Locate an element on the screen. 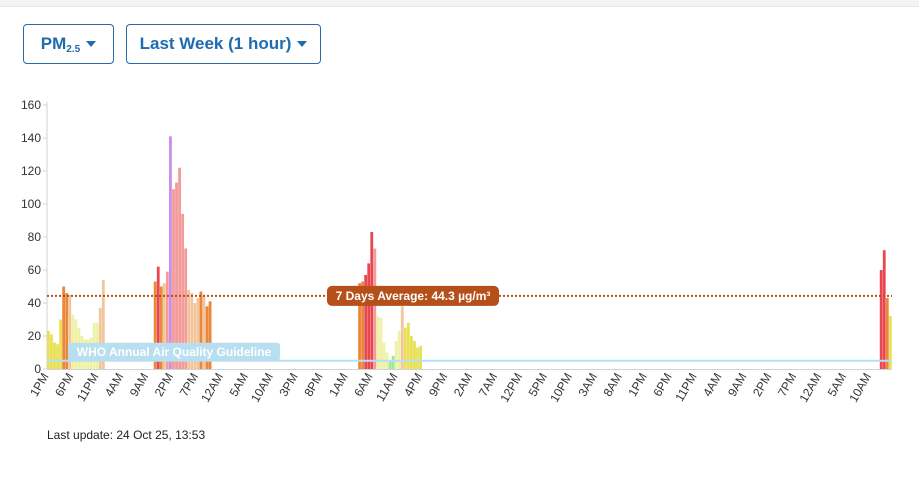  x-tick-label: 6PM is located at coordinates (662, 385).